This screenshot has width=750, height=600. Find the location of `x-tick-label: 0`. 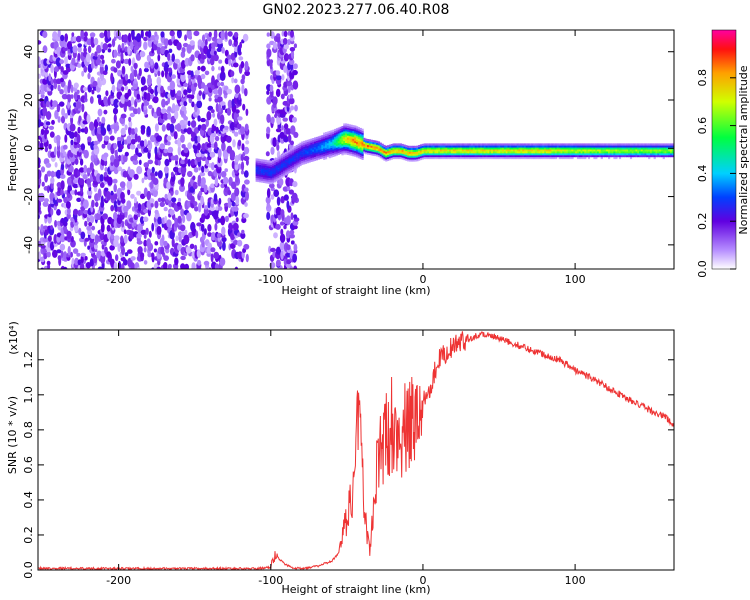

x-tick-label: 0 is located at coordinates (422, 279).